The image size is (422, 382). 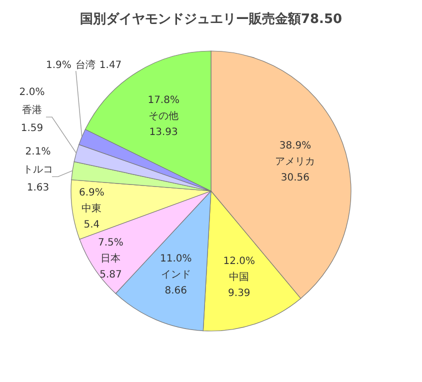 What do you see at coordinates (59, 65) in the screenshot?
I see `text: 1.9%` at bounding box center [59, 65].